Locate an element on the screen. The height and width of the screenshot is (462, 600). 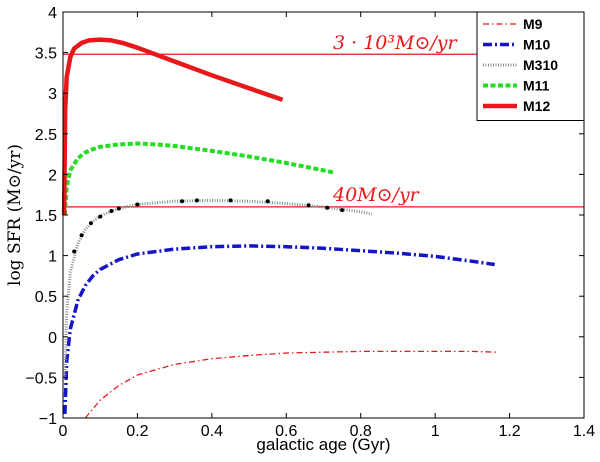
series-line-m9 is located at coordinates (291, 384).